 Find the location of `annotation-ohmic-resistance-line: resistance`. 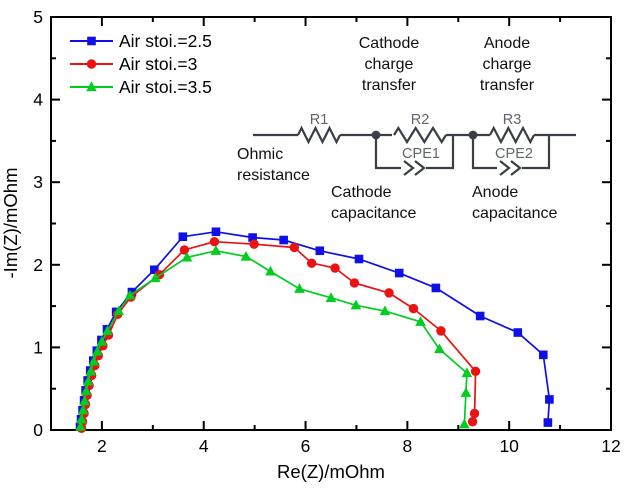

annotation-ohmic-resistance-line: resistance is located at coordinates (273, 175).